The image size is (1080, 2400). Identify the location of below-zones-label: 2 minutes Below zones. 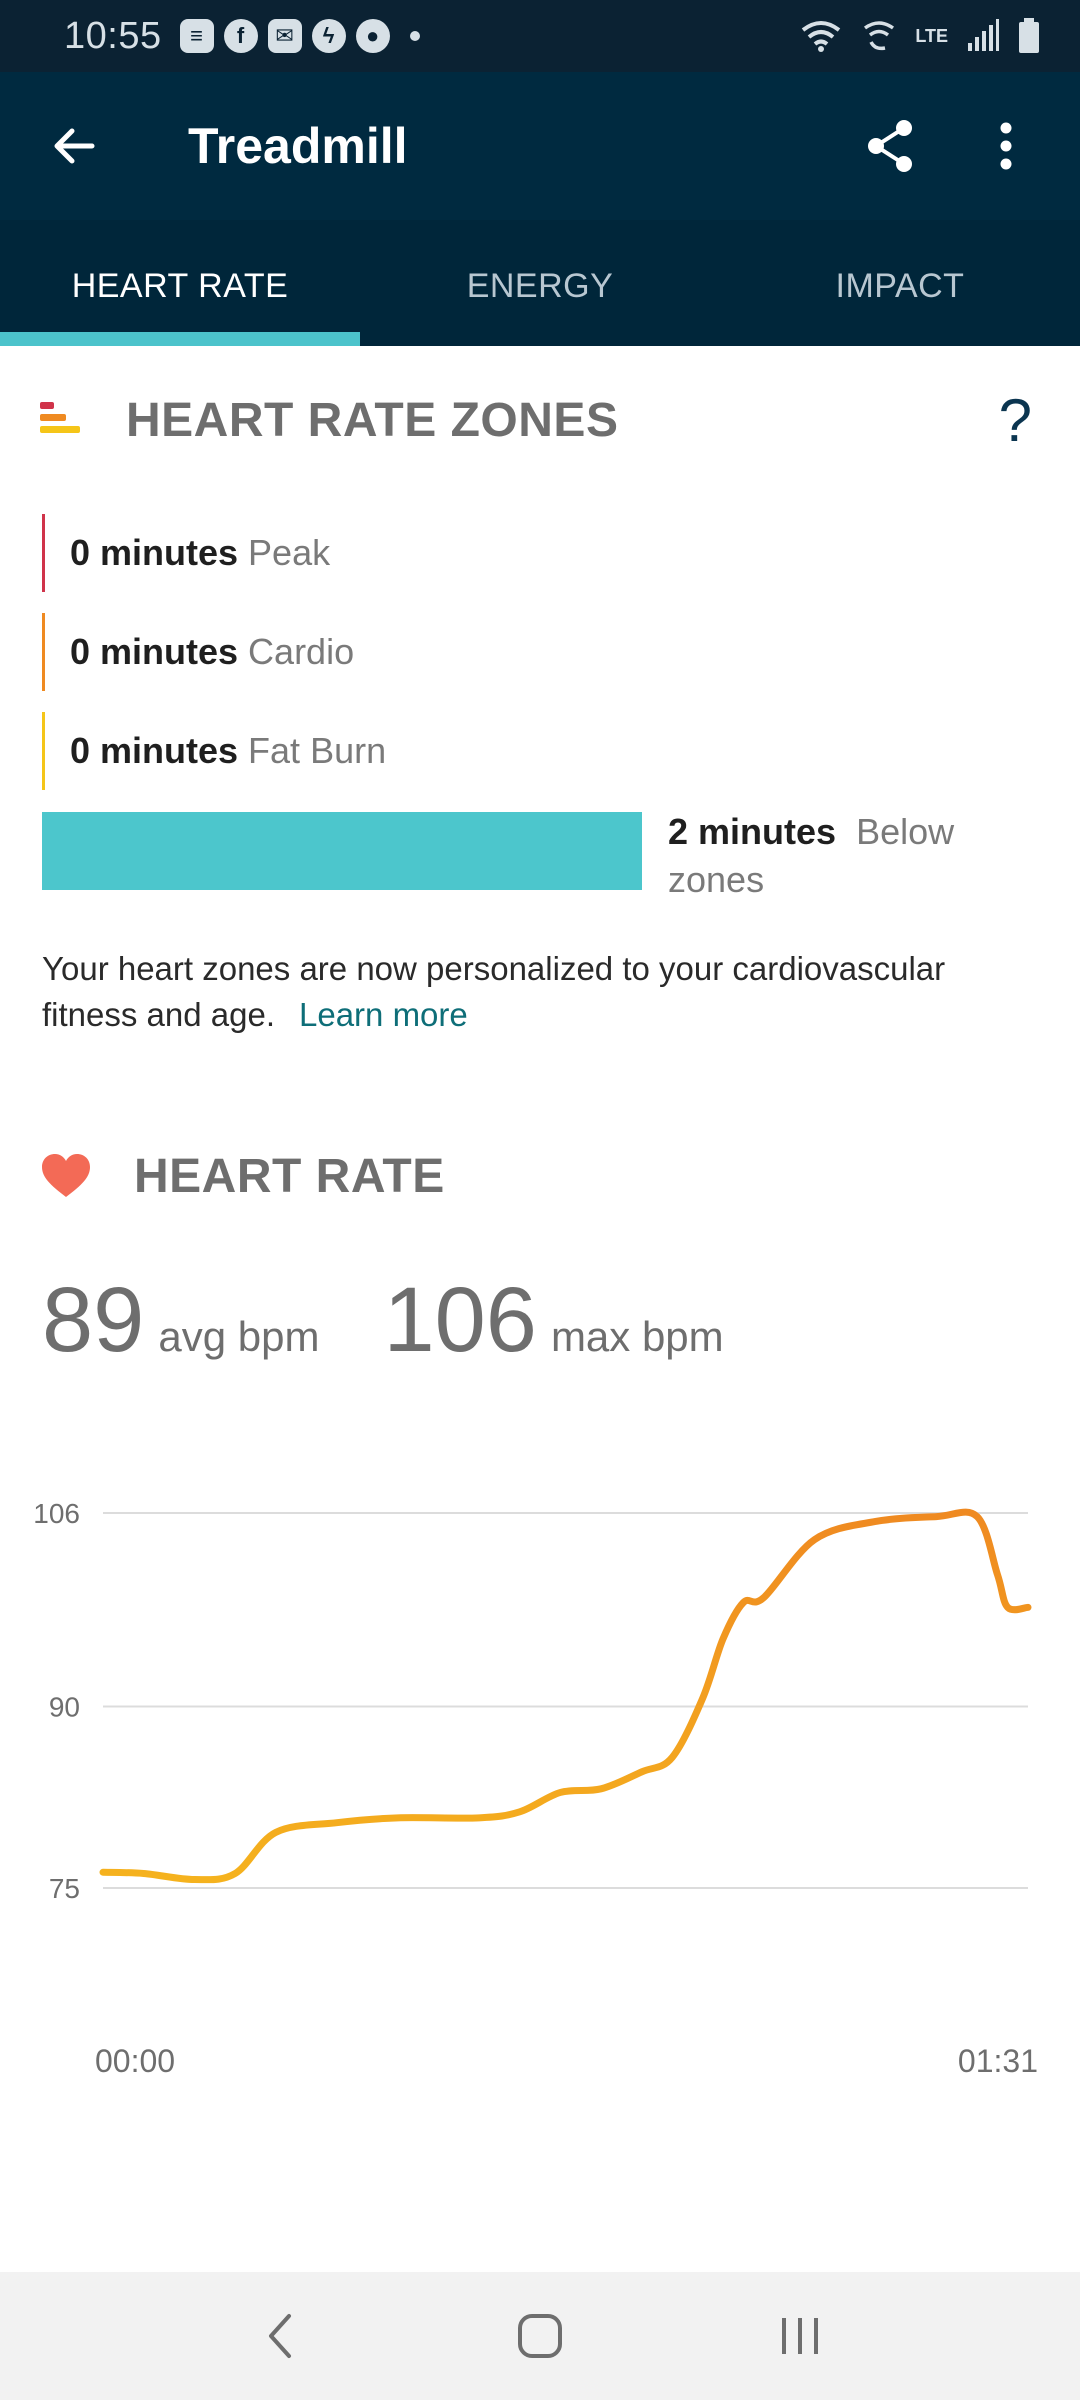
(848, 856).